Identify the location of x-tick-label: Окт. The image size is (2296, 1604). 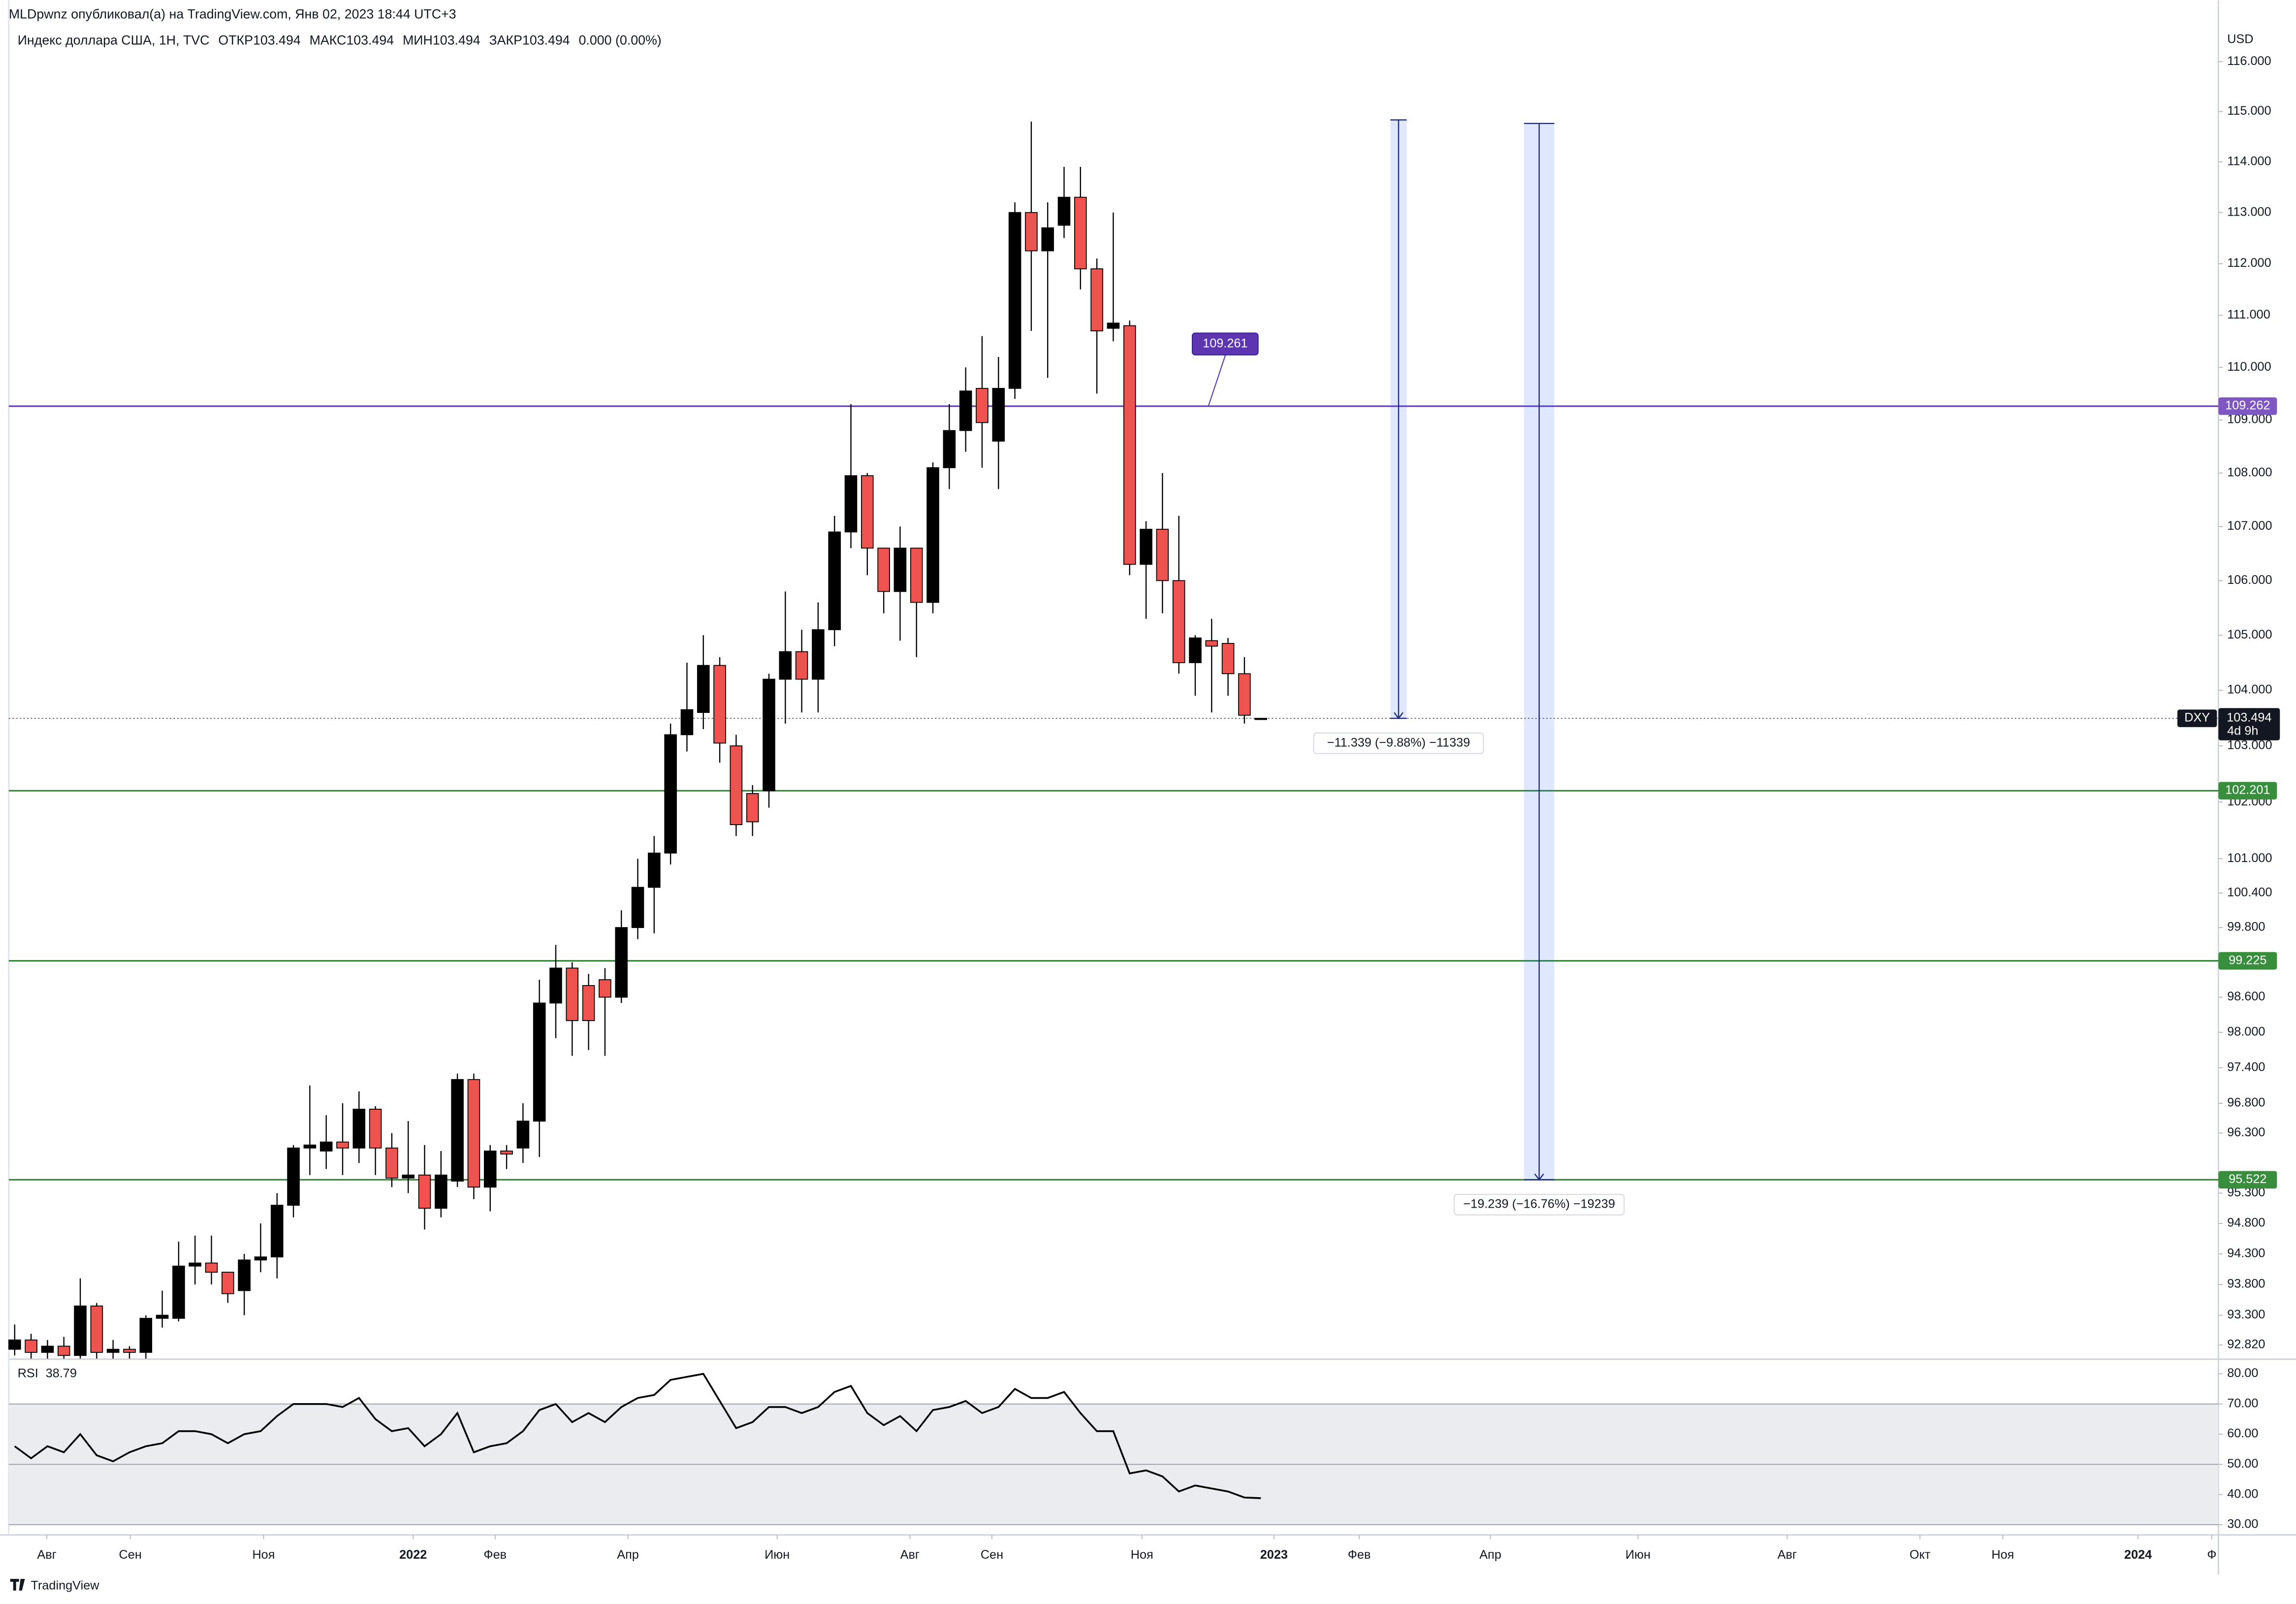
(1920, 1555).